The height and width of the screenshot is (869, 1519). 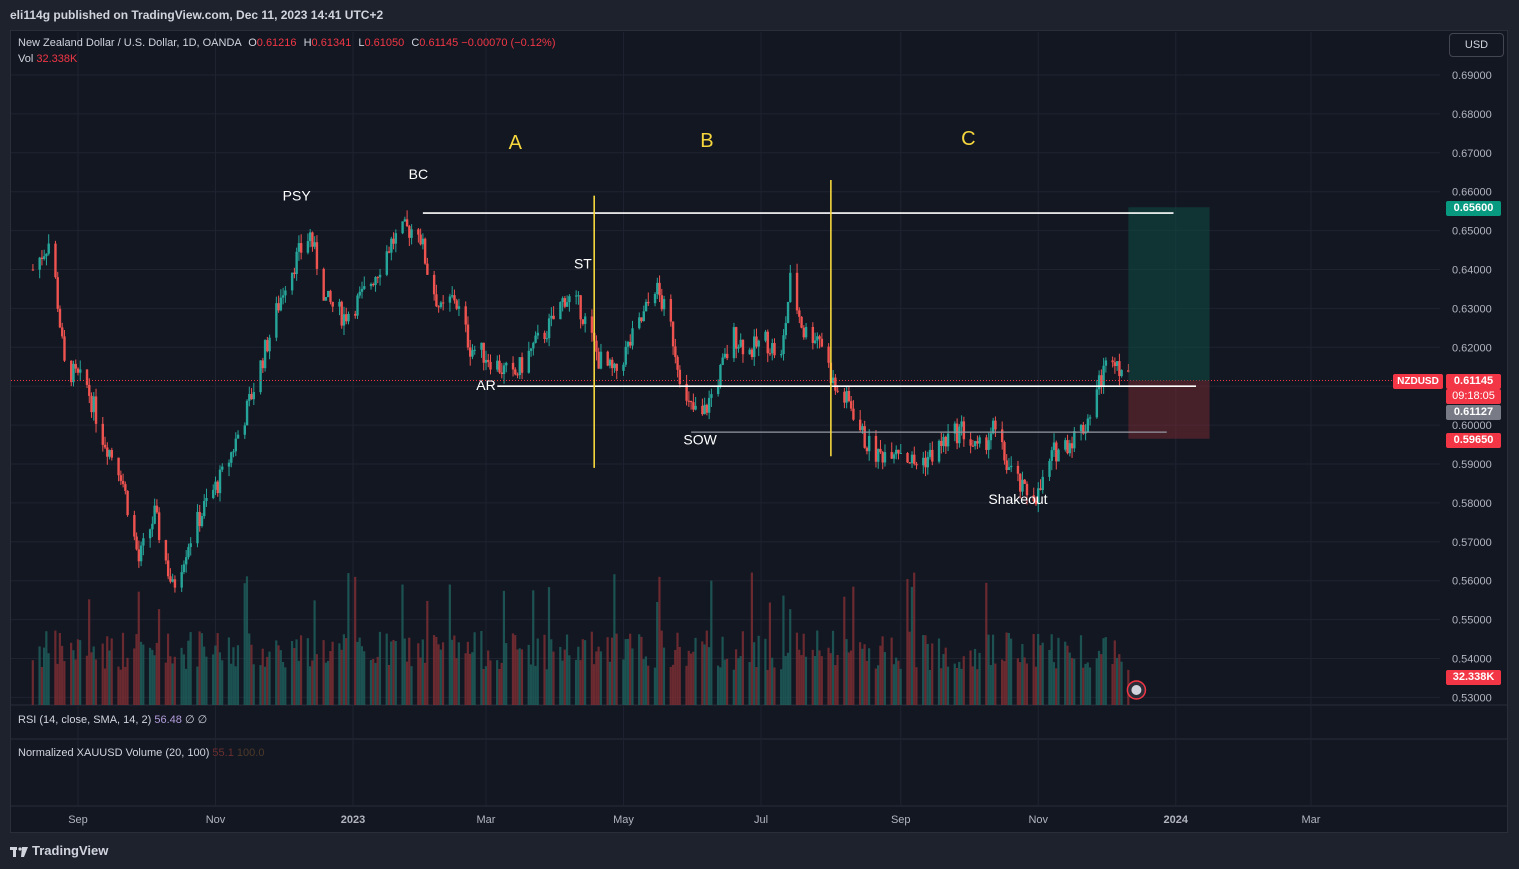 I want to click on tradingview-footer: TradingView, so click(x=59, y=850).